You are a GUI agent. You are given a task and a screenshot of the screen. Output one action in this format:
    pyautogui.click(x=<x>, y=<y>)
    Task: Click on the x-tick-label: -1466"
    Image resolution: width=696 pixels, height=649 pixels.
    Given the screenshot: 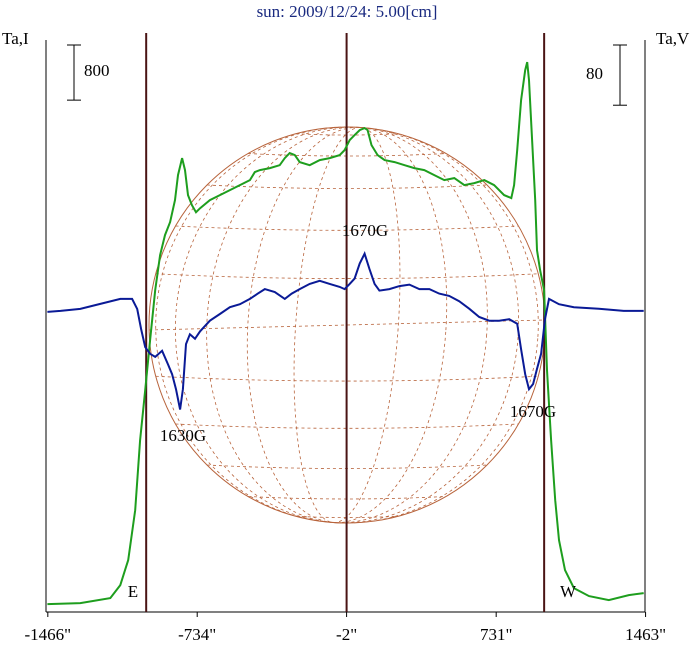 What is the action you would take?
    pyautogui.click(x=48, y=634)
    